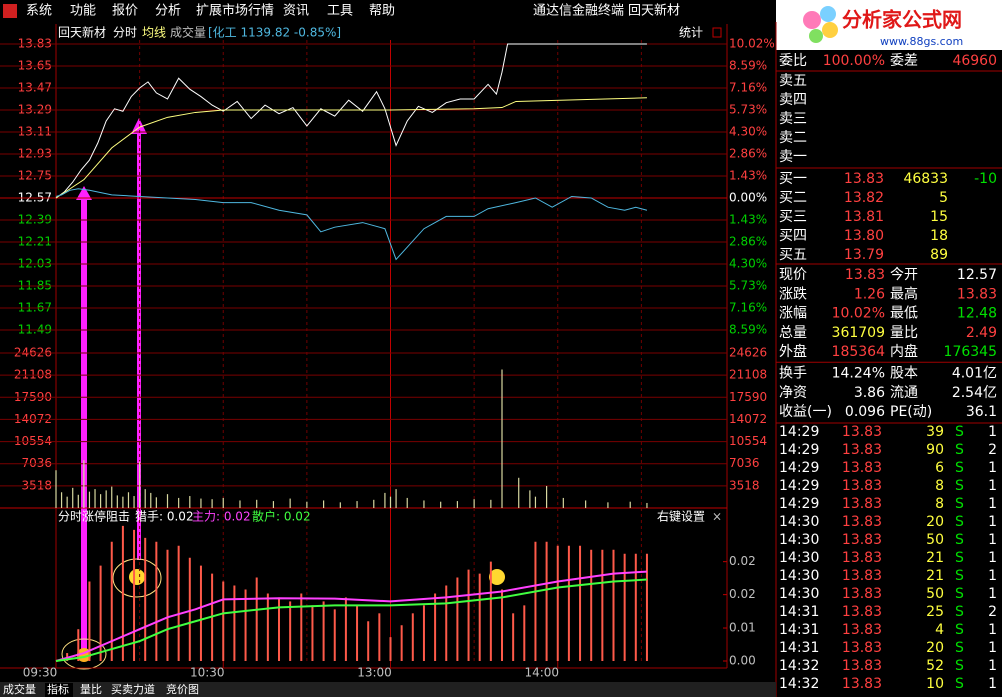  I want to click on menu-item: 工具, so click(340, 11).